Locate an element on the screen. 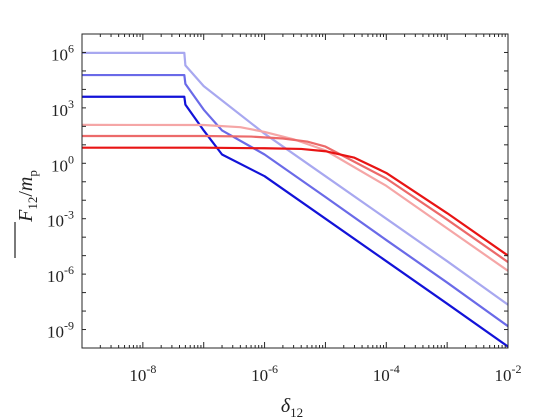  y-tick-label: 10⁻⁹ is located at coordinates (60, 330).